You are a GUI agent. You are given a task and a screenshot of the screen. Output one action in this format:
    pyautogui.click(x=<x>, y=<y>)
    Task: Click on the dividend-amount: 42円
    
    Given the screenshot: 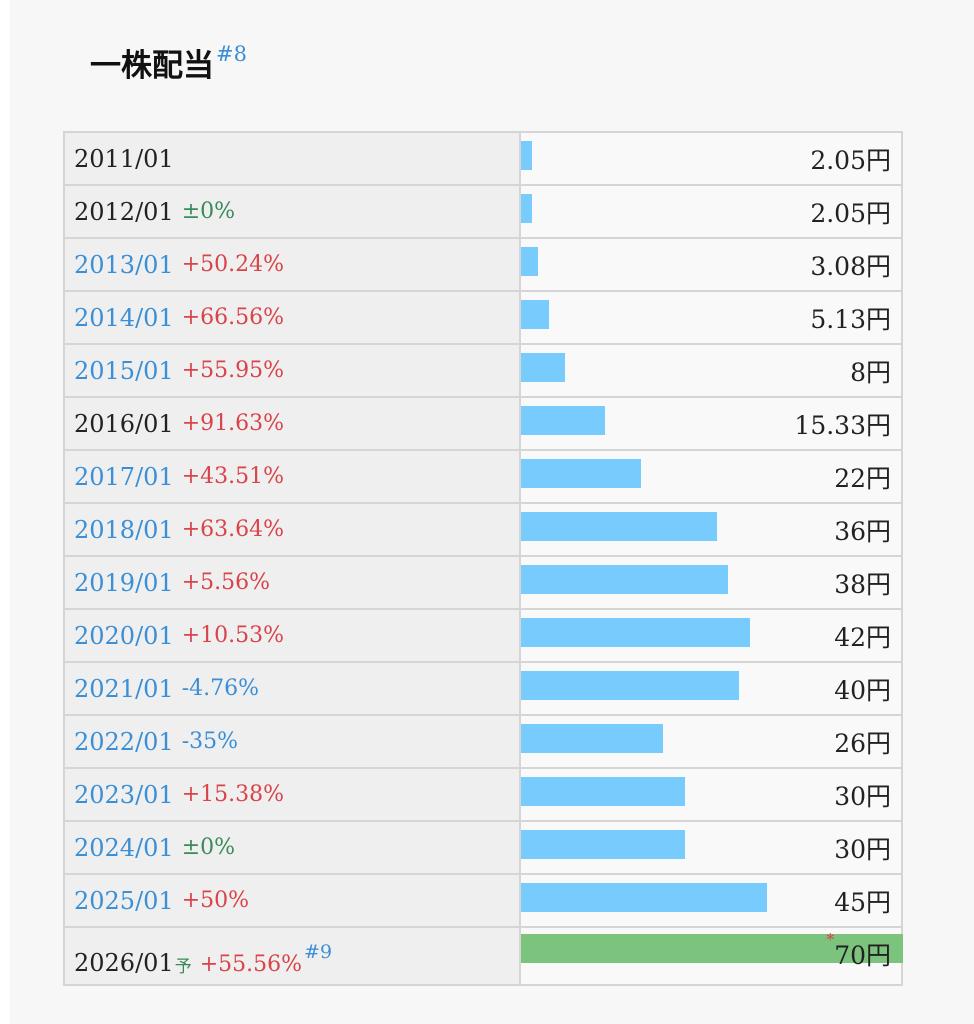 What is the action you would take?
    pyautogui.click(x=862, y=637)
    